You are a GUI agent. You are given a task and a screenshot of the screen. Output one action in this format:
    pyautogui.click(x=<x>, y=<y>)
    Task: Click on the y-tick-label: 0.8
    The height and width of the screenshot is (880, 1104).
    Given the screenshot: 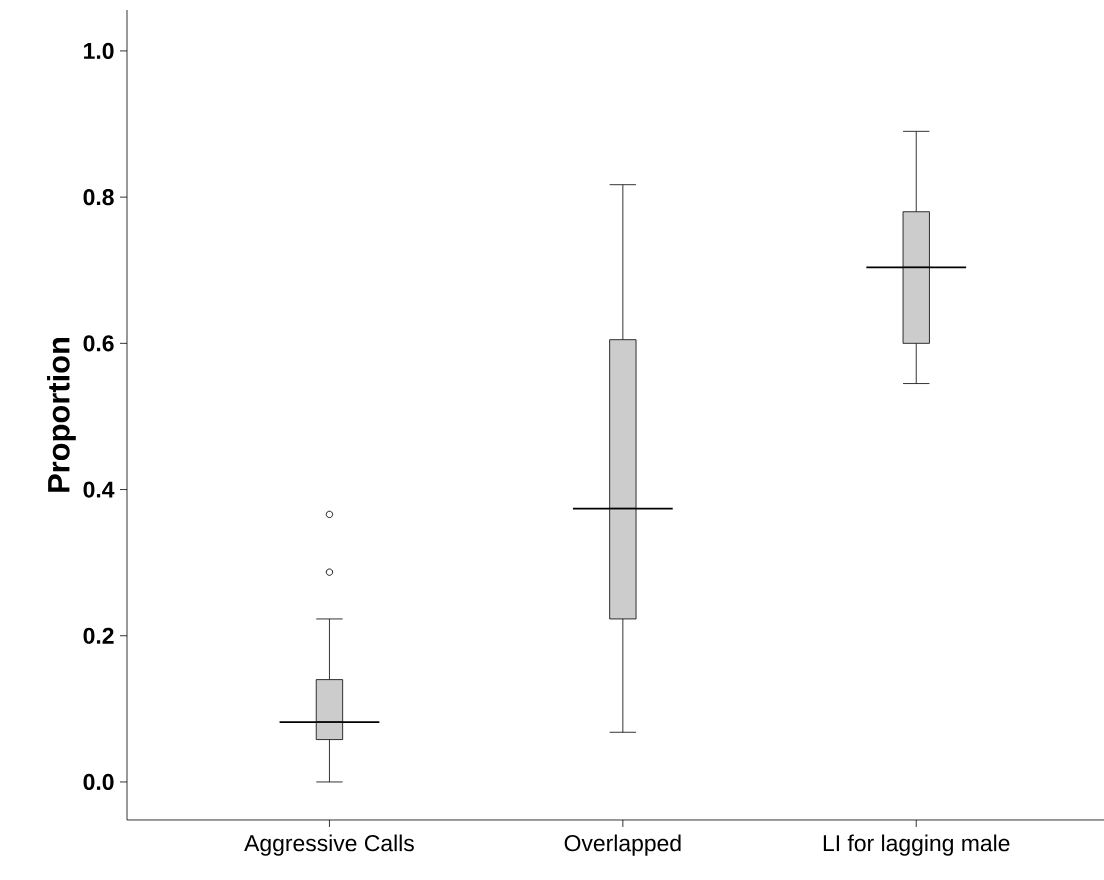 What is the action you would take?
    pyautogui.click(x=98, y=197)
    